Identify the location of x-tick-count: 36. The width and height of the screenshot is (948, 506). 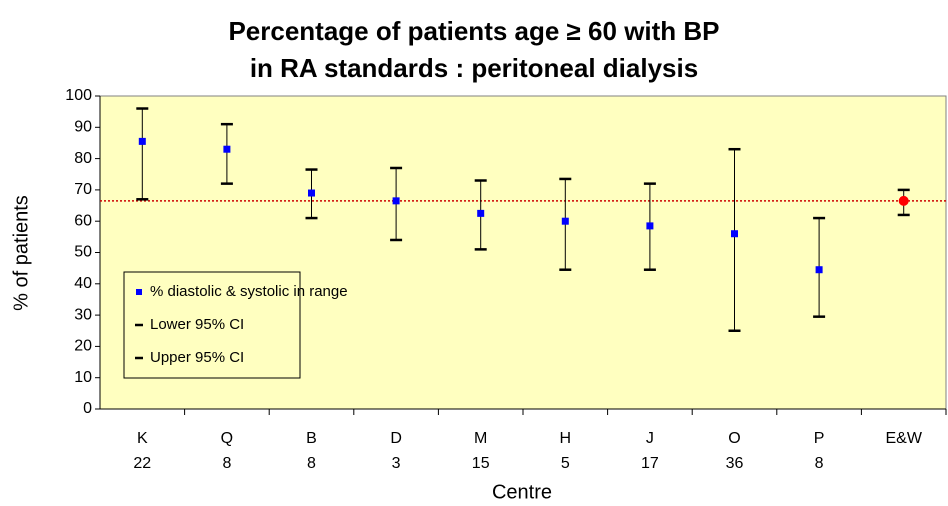
(735, 463).